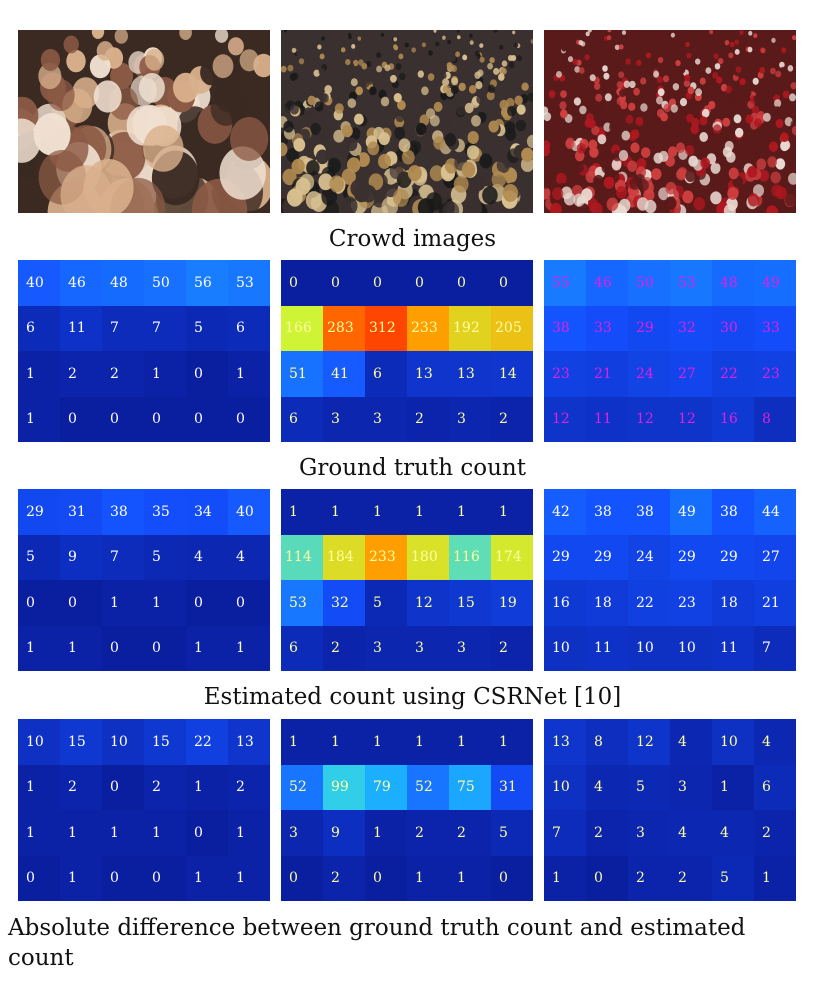 This screenshot has width=825, height=981. I want to click on grid-cell: 44, so click(775, 512).